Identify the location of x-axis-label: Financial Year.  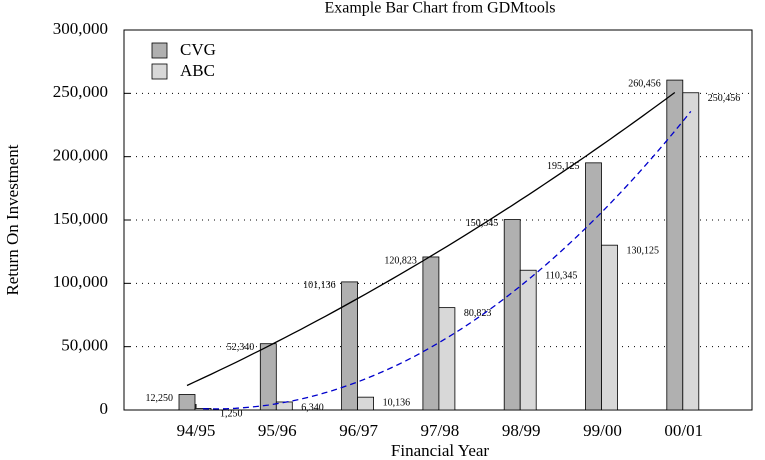
(440, 450).